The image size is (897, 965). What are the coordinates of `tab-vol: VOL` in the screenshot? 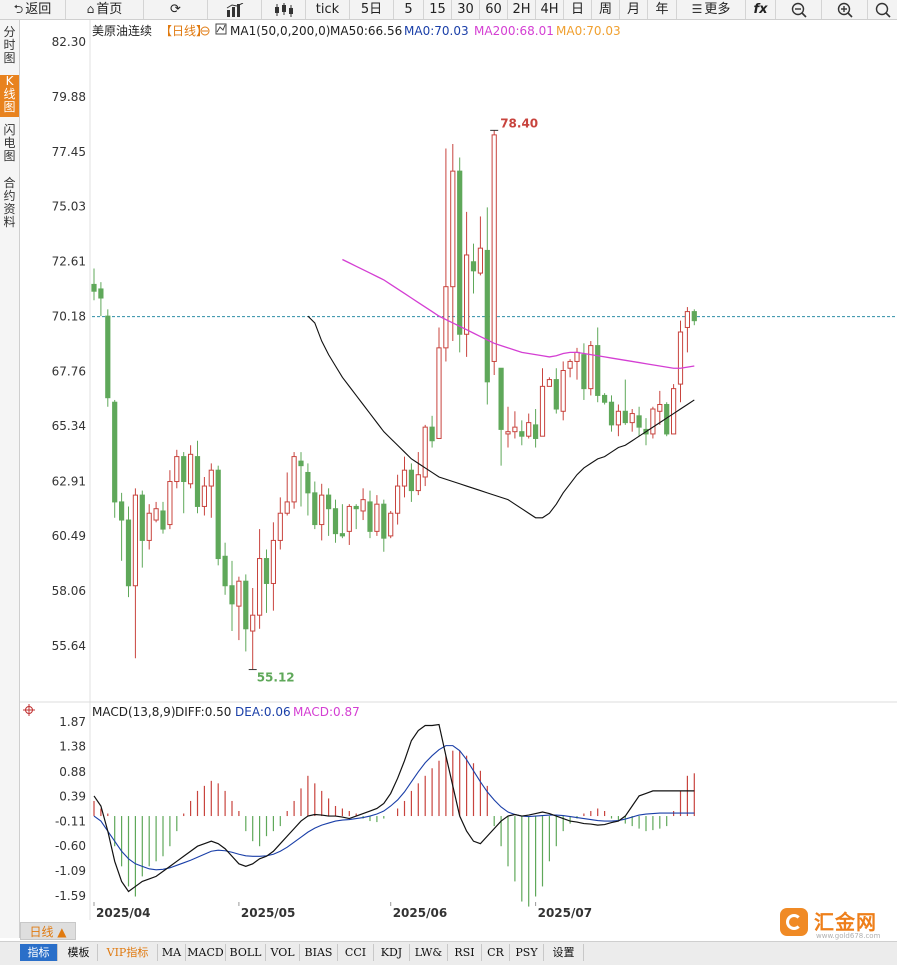 It's located at (283, 952).